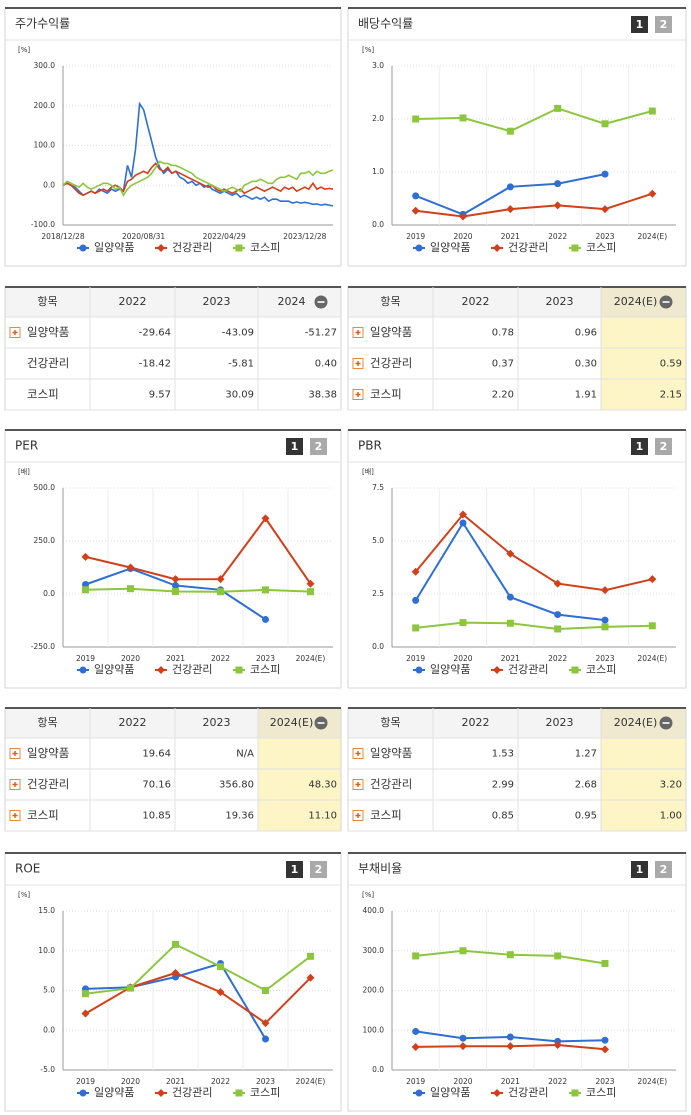  Describe the element at coordinates (173, 137) in the screenshot. I see `panel` at that location.